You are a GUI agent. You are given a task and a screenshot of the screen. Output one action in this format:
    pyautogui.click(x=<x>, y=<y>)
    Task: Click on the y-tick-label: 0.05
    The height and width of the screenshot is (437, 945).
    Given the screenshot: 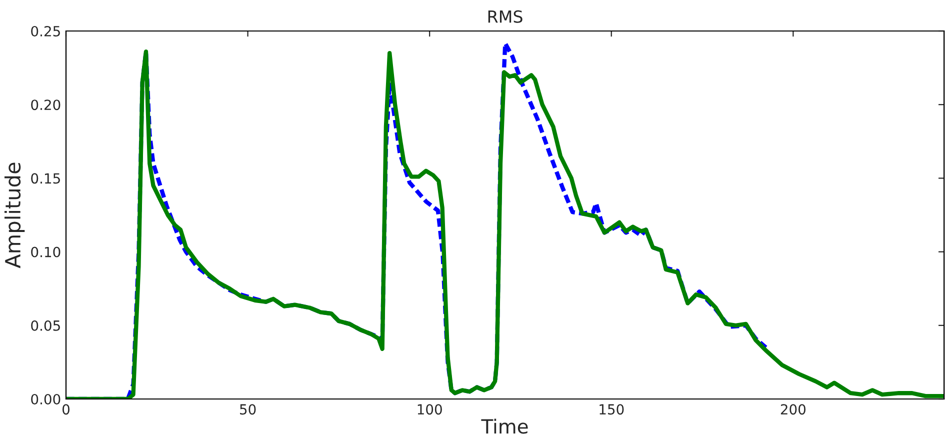 What is the action you would take?
    pyautogui.click(x=45, y=325)
    